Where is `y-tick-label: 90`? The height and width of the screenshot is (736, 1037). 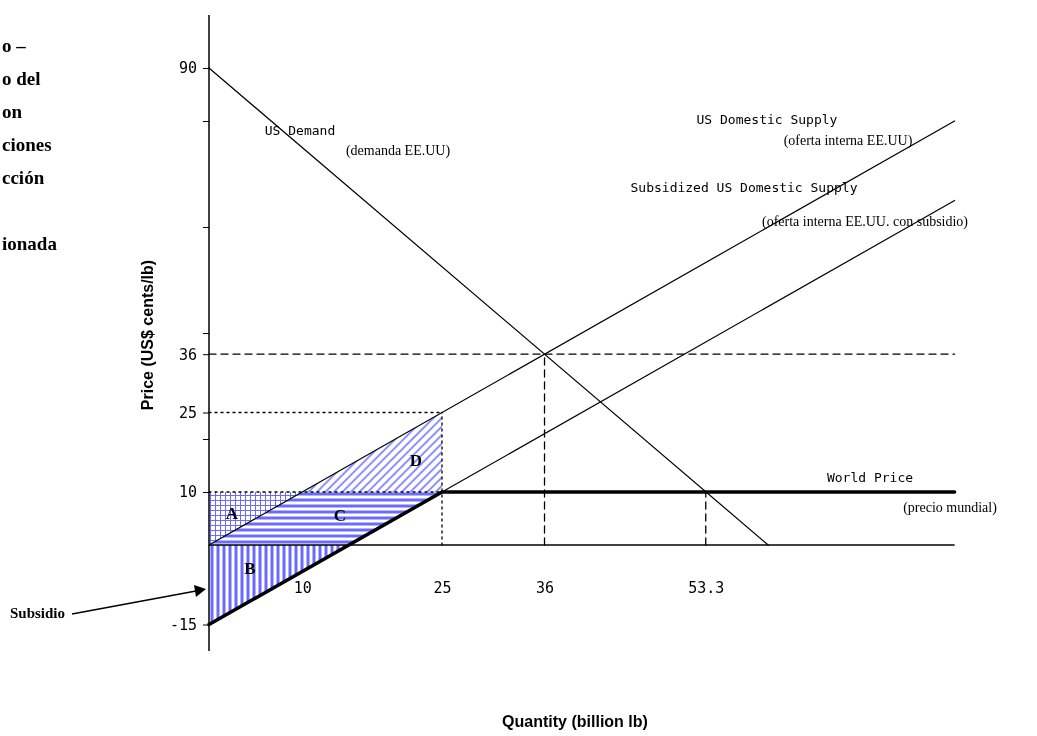
y-tick-label: 90 is located at coordinates (187, 68).